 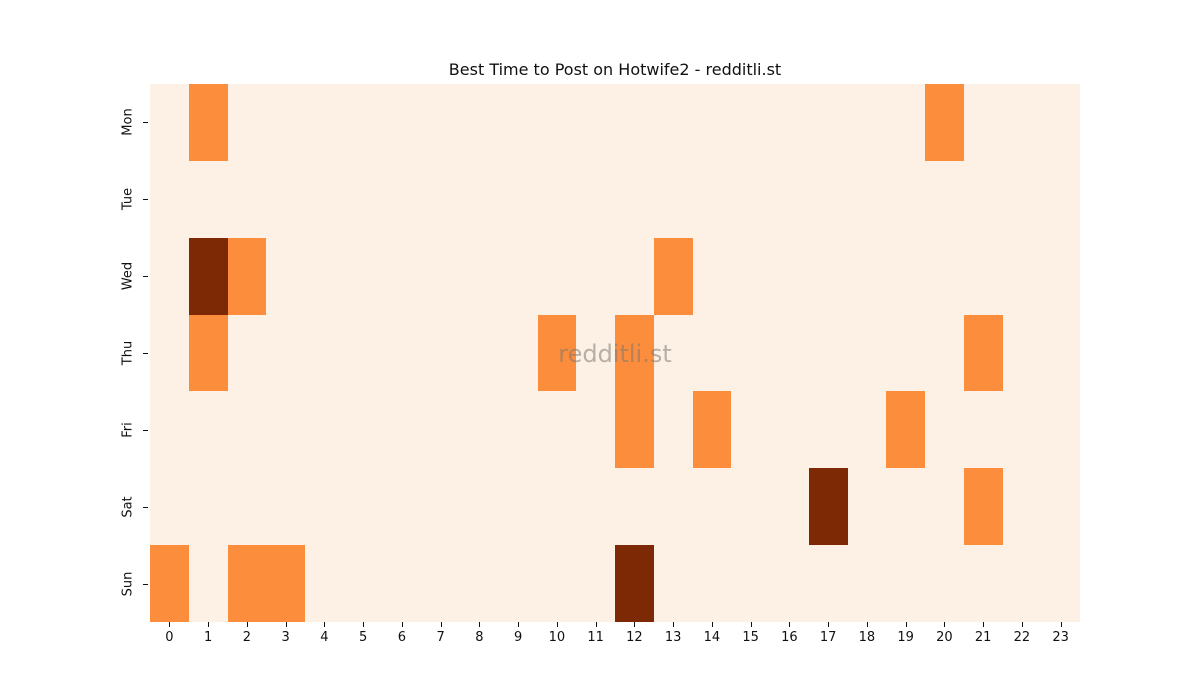 What do you see at coordinates (128, 122) in the screenshot?
I see `y-tick-label-Mon: Mon` at bounding box center [128, 122].